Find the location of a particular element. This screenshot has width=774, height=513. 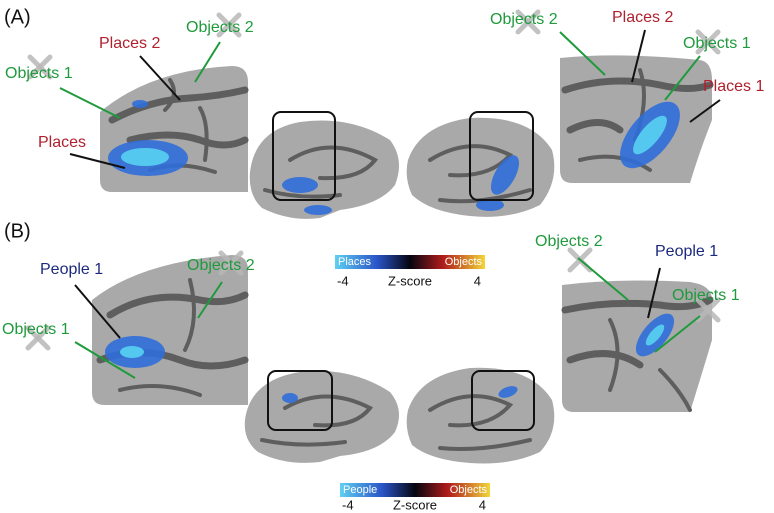

colorbar: People Objects -4 Z-score 4 is located at coordinates (415, 497).